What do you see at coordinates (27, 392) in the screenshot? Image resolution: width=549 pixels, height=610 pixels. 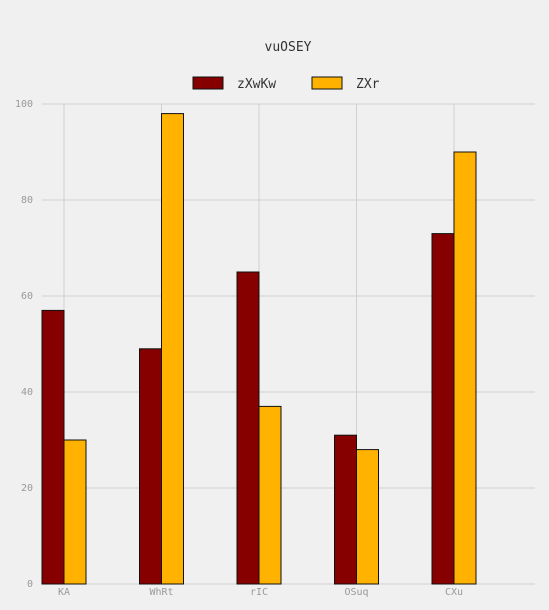 I see `y-tick-label-40: 40` at bounding box center [27, 392].